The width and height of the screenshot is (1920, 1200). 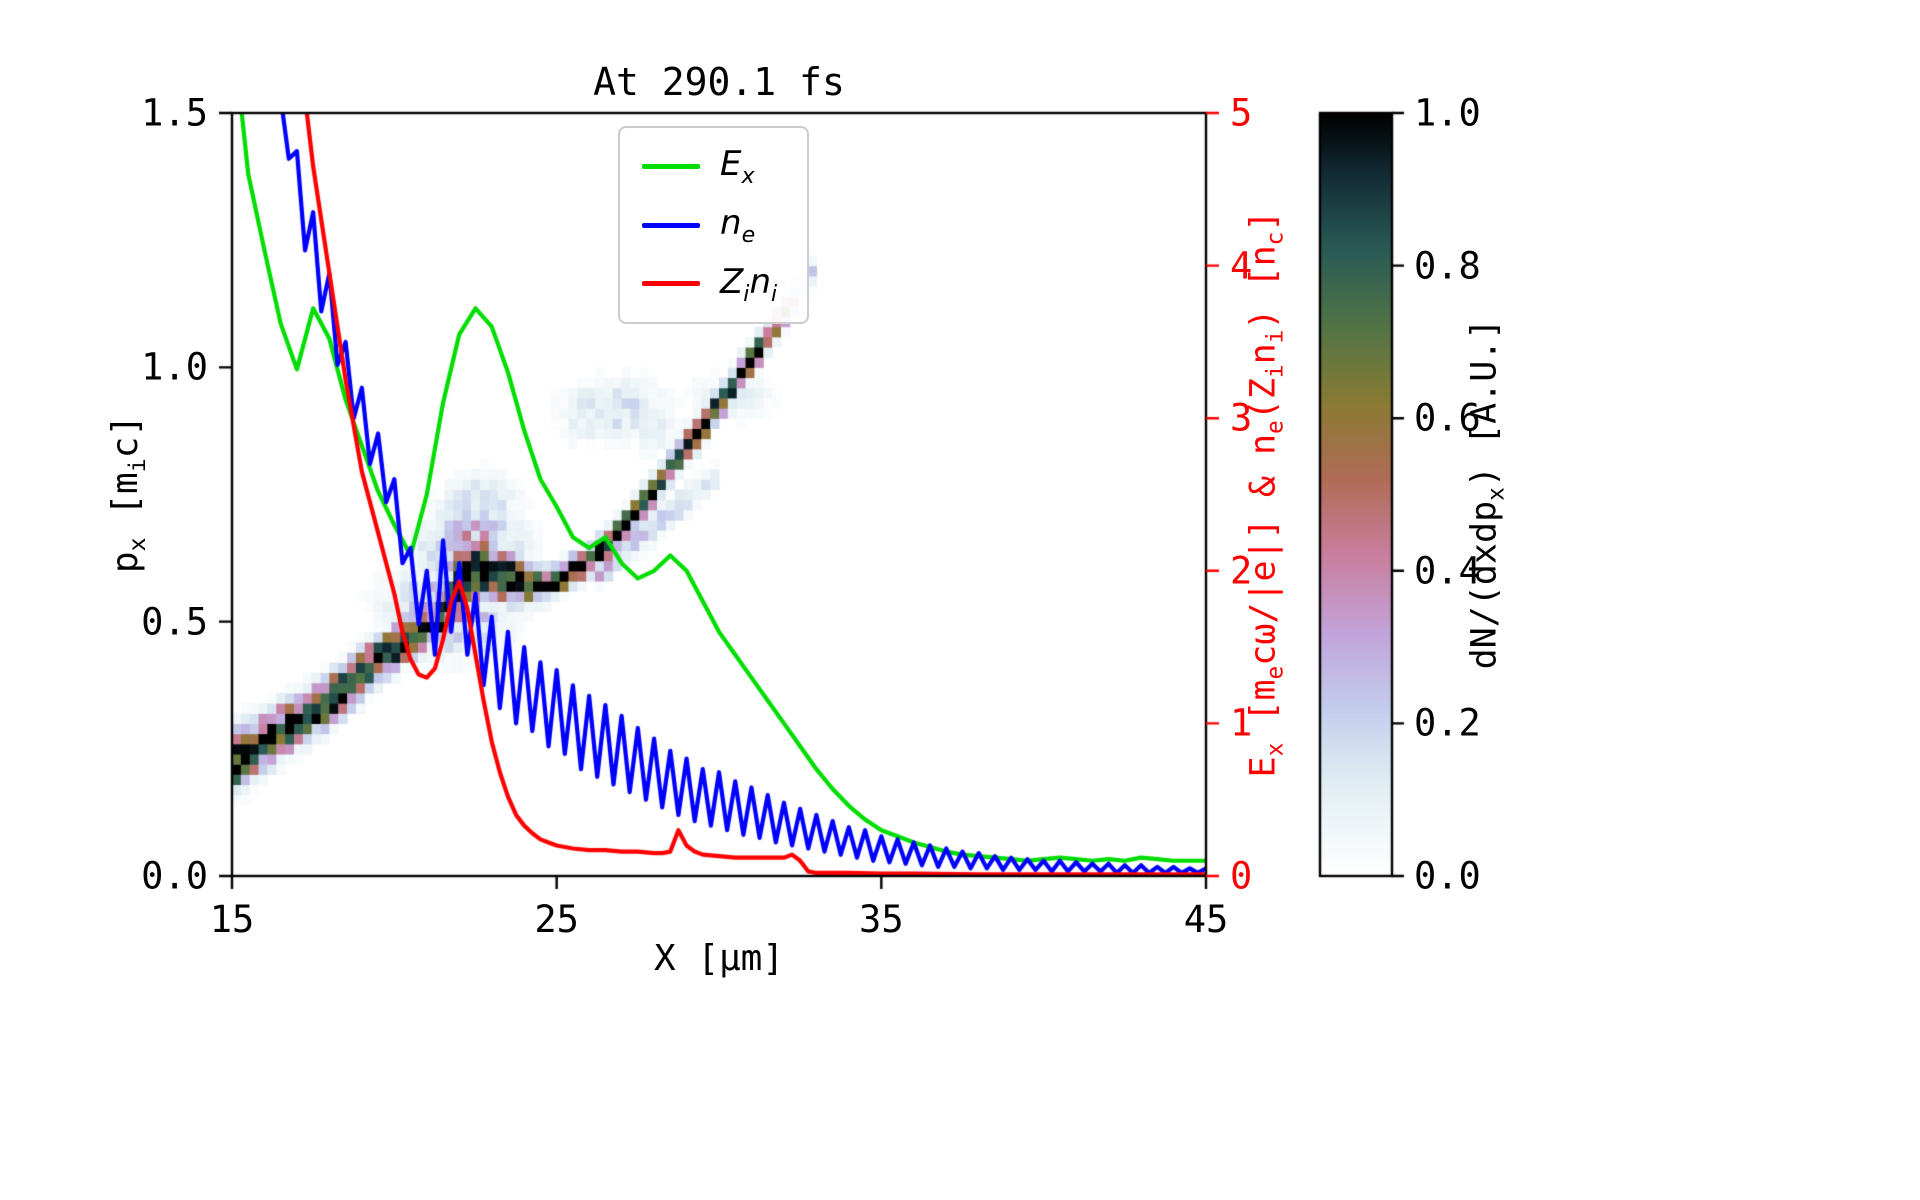 I want to click on legend-label: Zini, so click(x=749, y=284).